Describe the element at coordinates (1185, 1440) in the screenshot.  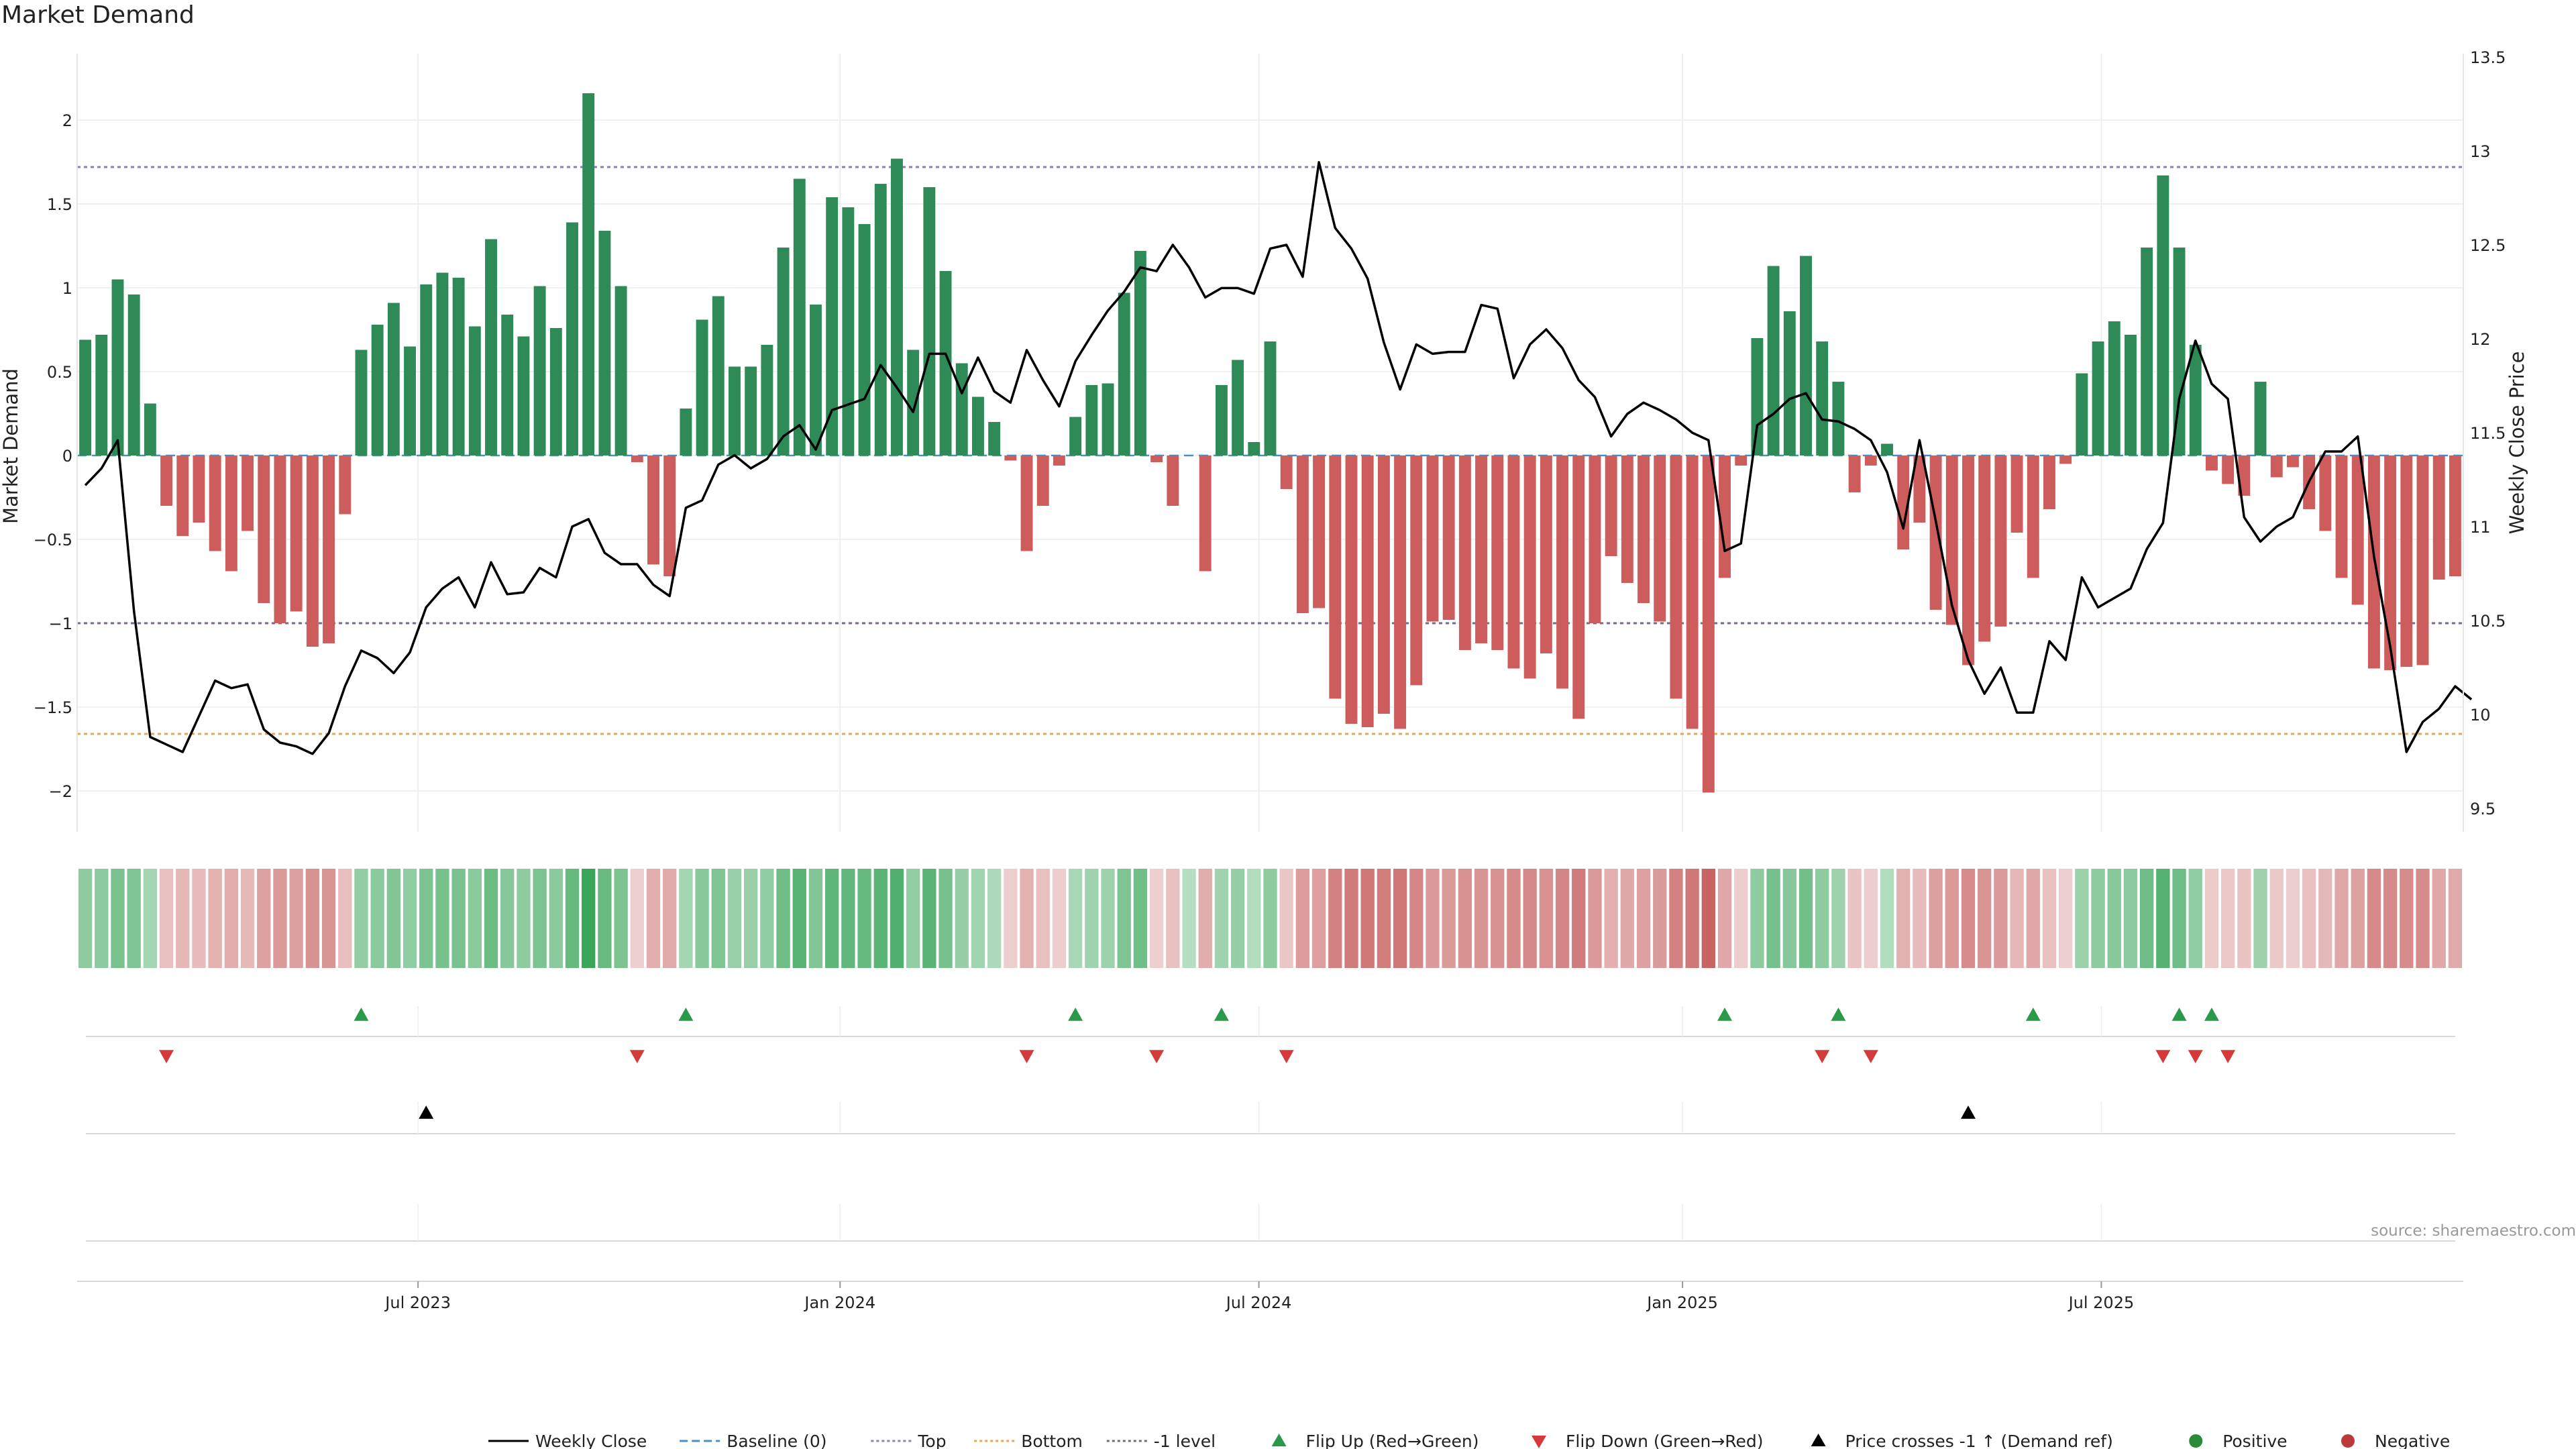
I see `legend-label: -1 level` at that location.